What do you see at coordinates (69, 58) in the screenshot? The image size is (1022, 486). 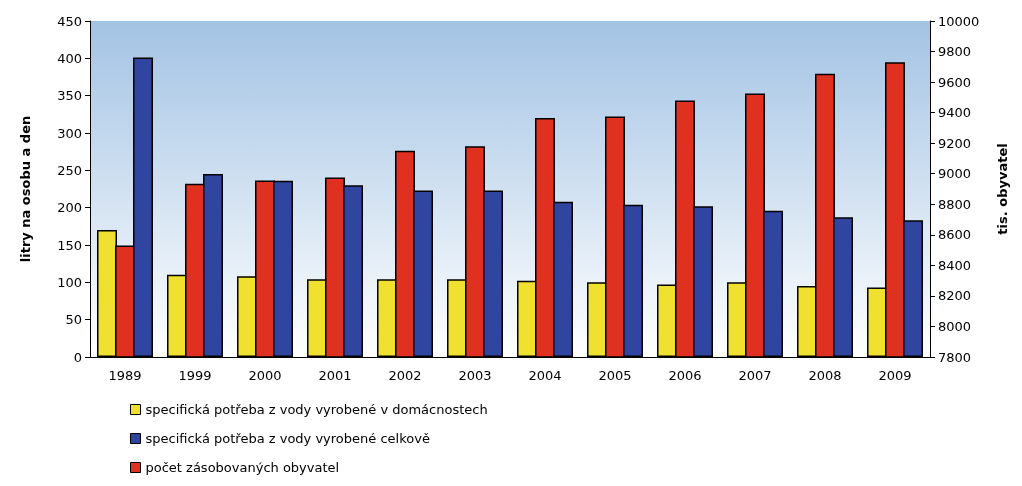 I see `y-tick-label: 400` at bounding box center [69, 58].